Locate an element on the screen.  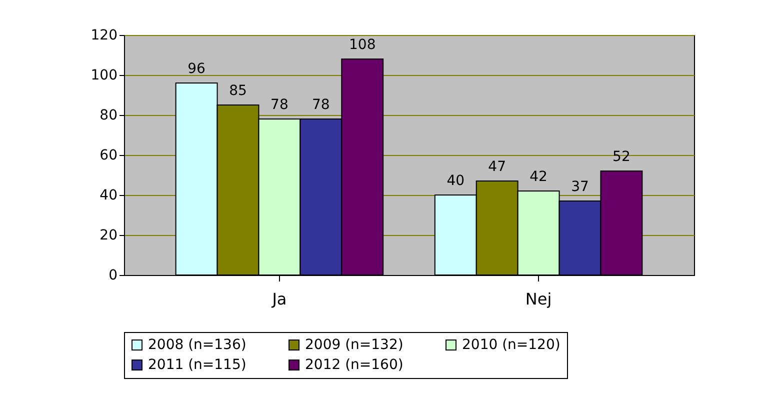
data-label: 37 is located at coordinates (580, 187).